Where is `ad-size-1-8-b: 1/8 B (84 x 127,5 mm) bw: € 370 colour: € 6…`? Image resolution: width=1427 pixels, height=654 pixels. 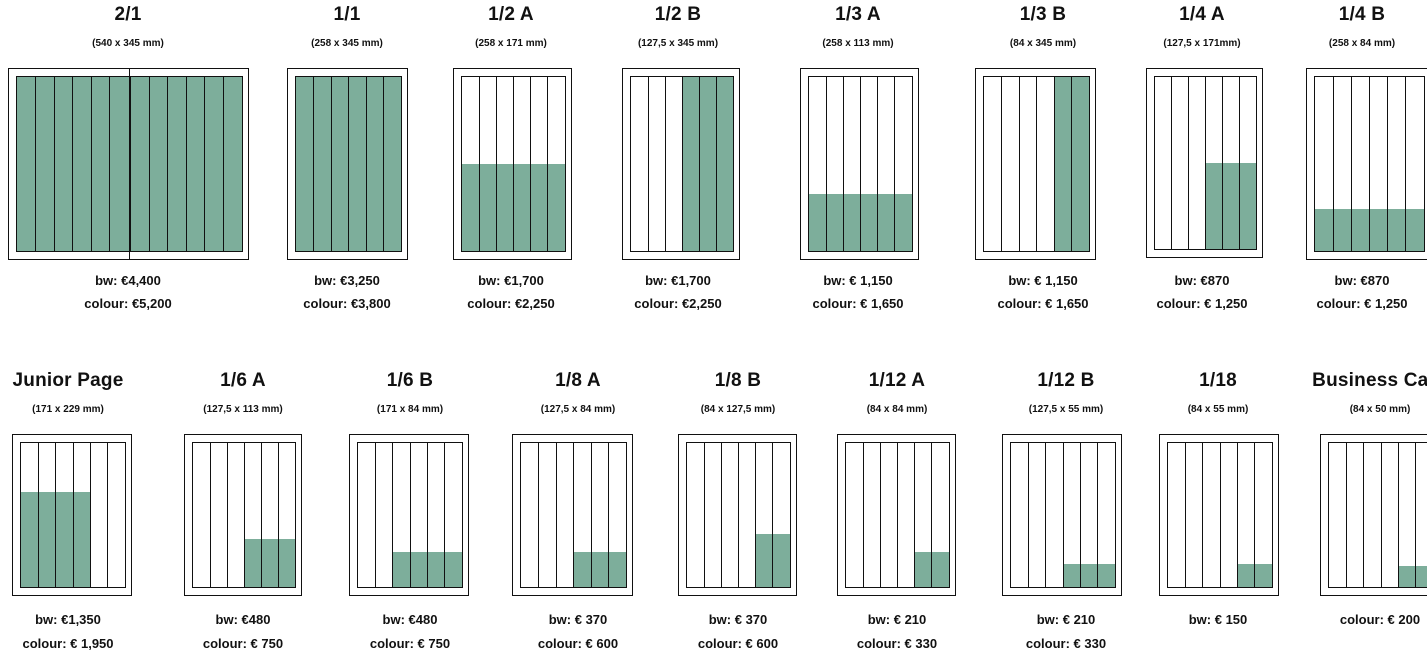
ad-size-1-8-b: 1/8 B (84 x 127,5 mm) bw: € 370 colour: € 6… is located at coordinates (738, 326).